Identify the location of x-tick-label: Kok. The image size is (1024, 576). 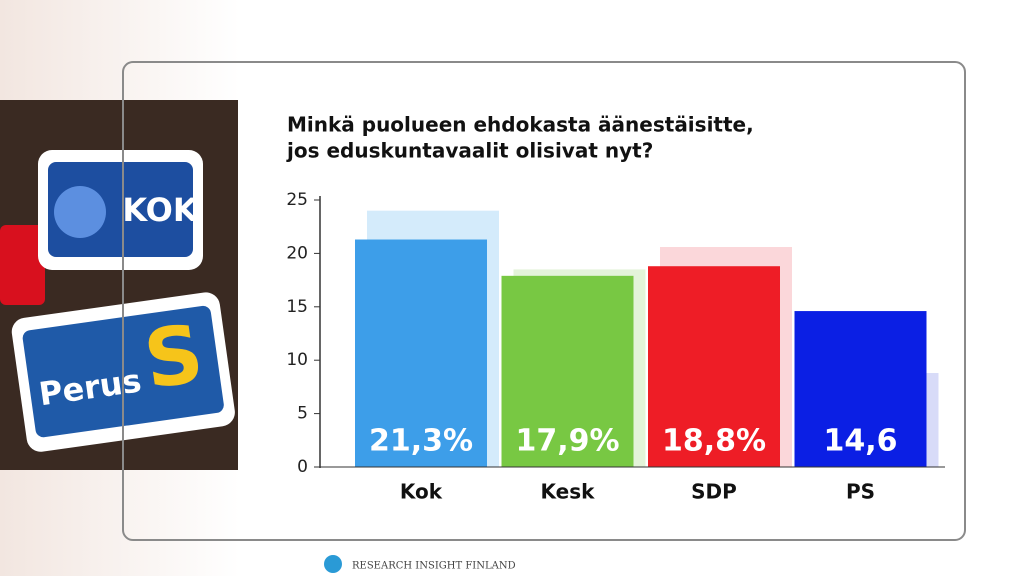
(421, 492).